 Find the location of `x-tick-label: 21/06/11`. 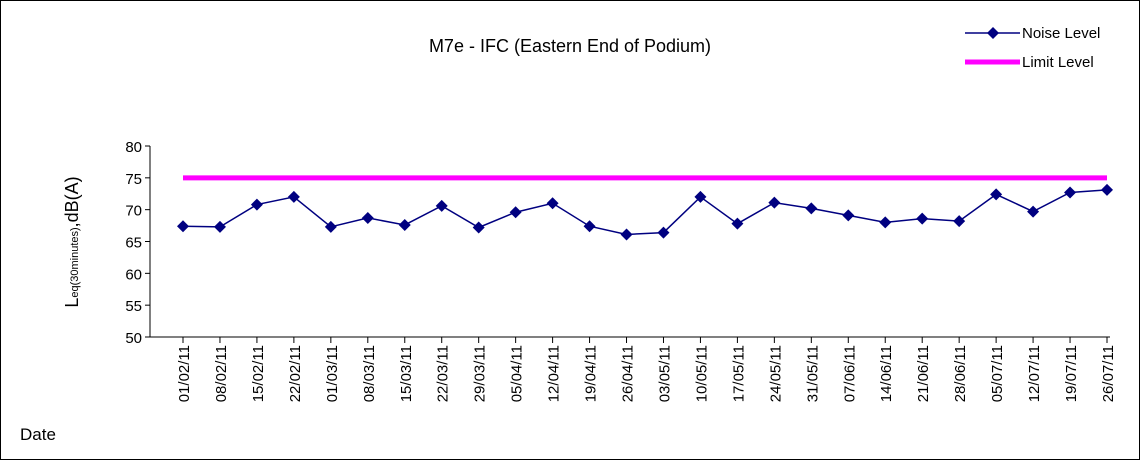

x-tick-label: 21/06/11 is located at coordinates (923, 373).